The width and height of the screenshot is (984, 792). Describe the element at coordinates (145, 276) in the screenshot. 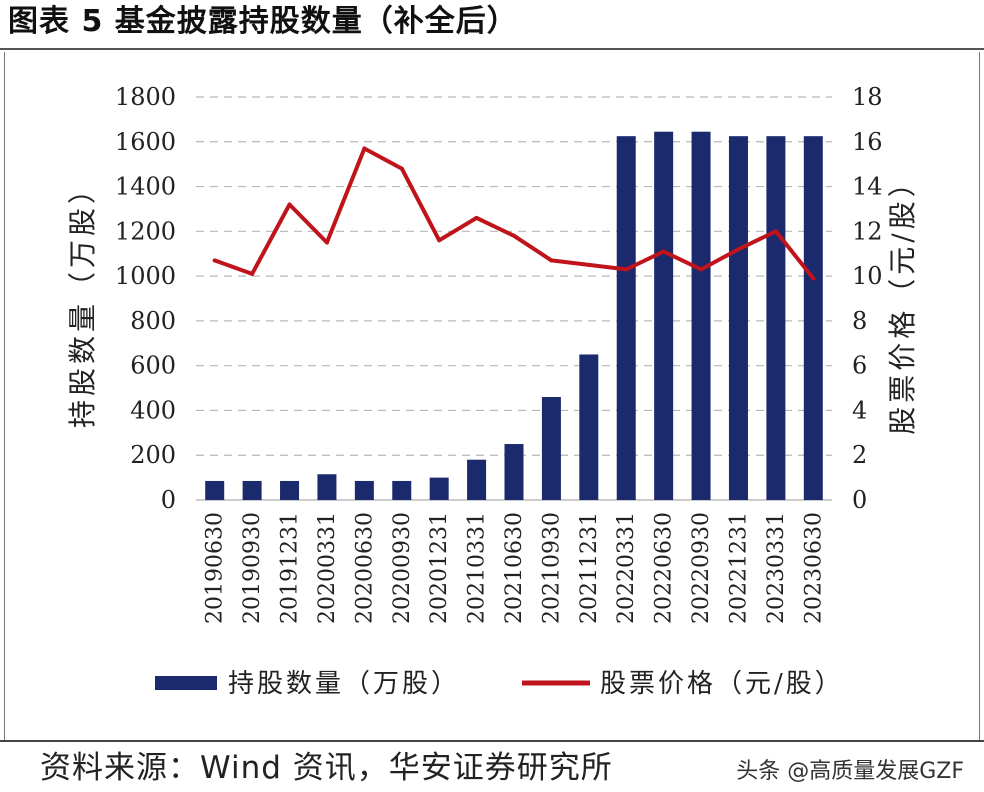

I see `y-tick-label: 1000` at that location.